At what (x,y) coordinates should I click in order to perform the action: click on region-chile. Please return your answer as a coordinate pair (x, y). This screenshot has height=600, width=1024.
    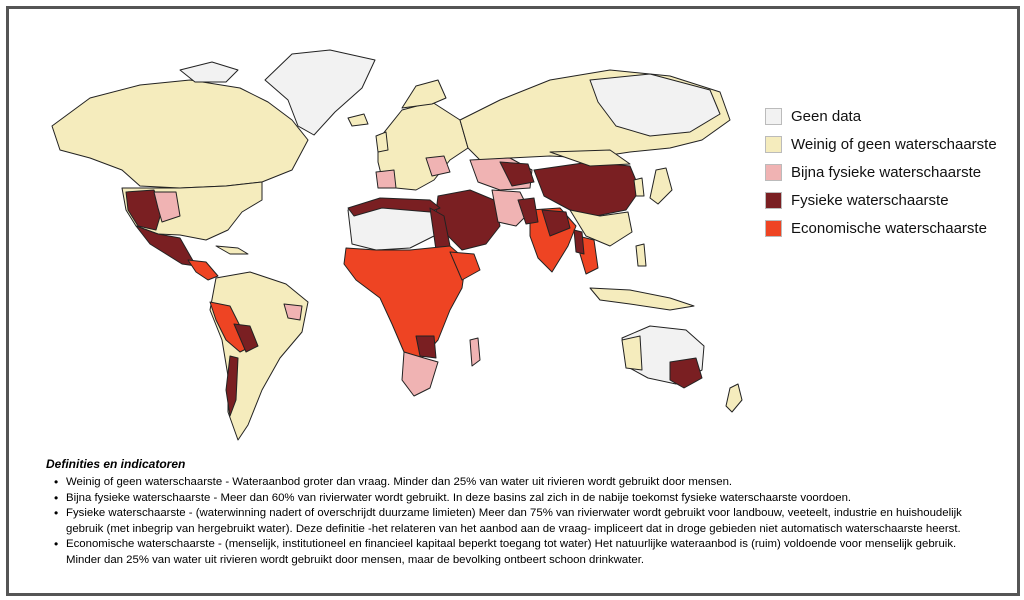
    Looking at the image, I should click on (232, 386).